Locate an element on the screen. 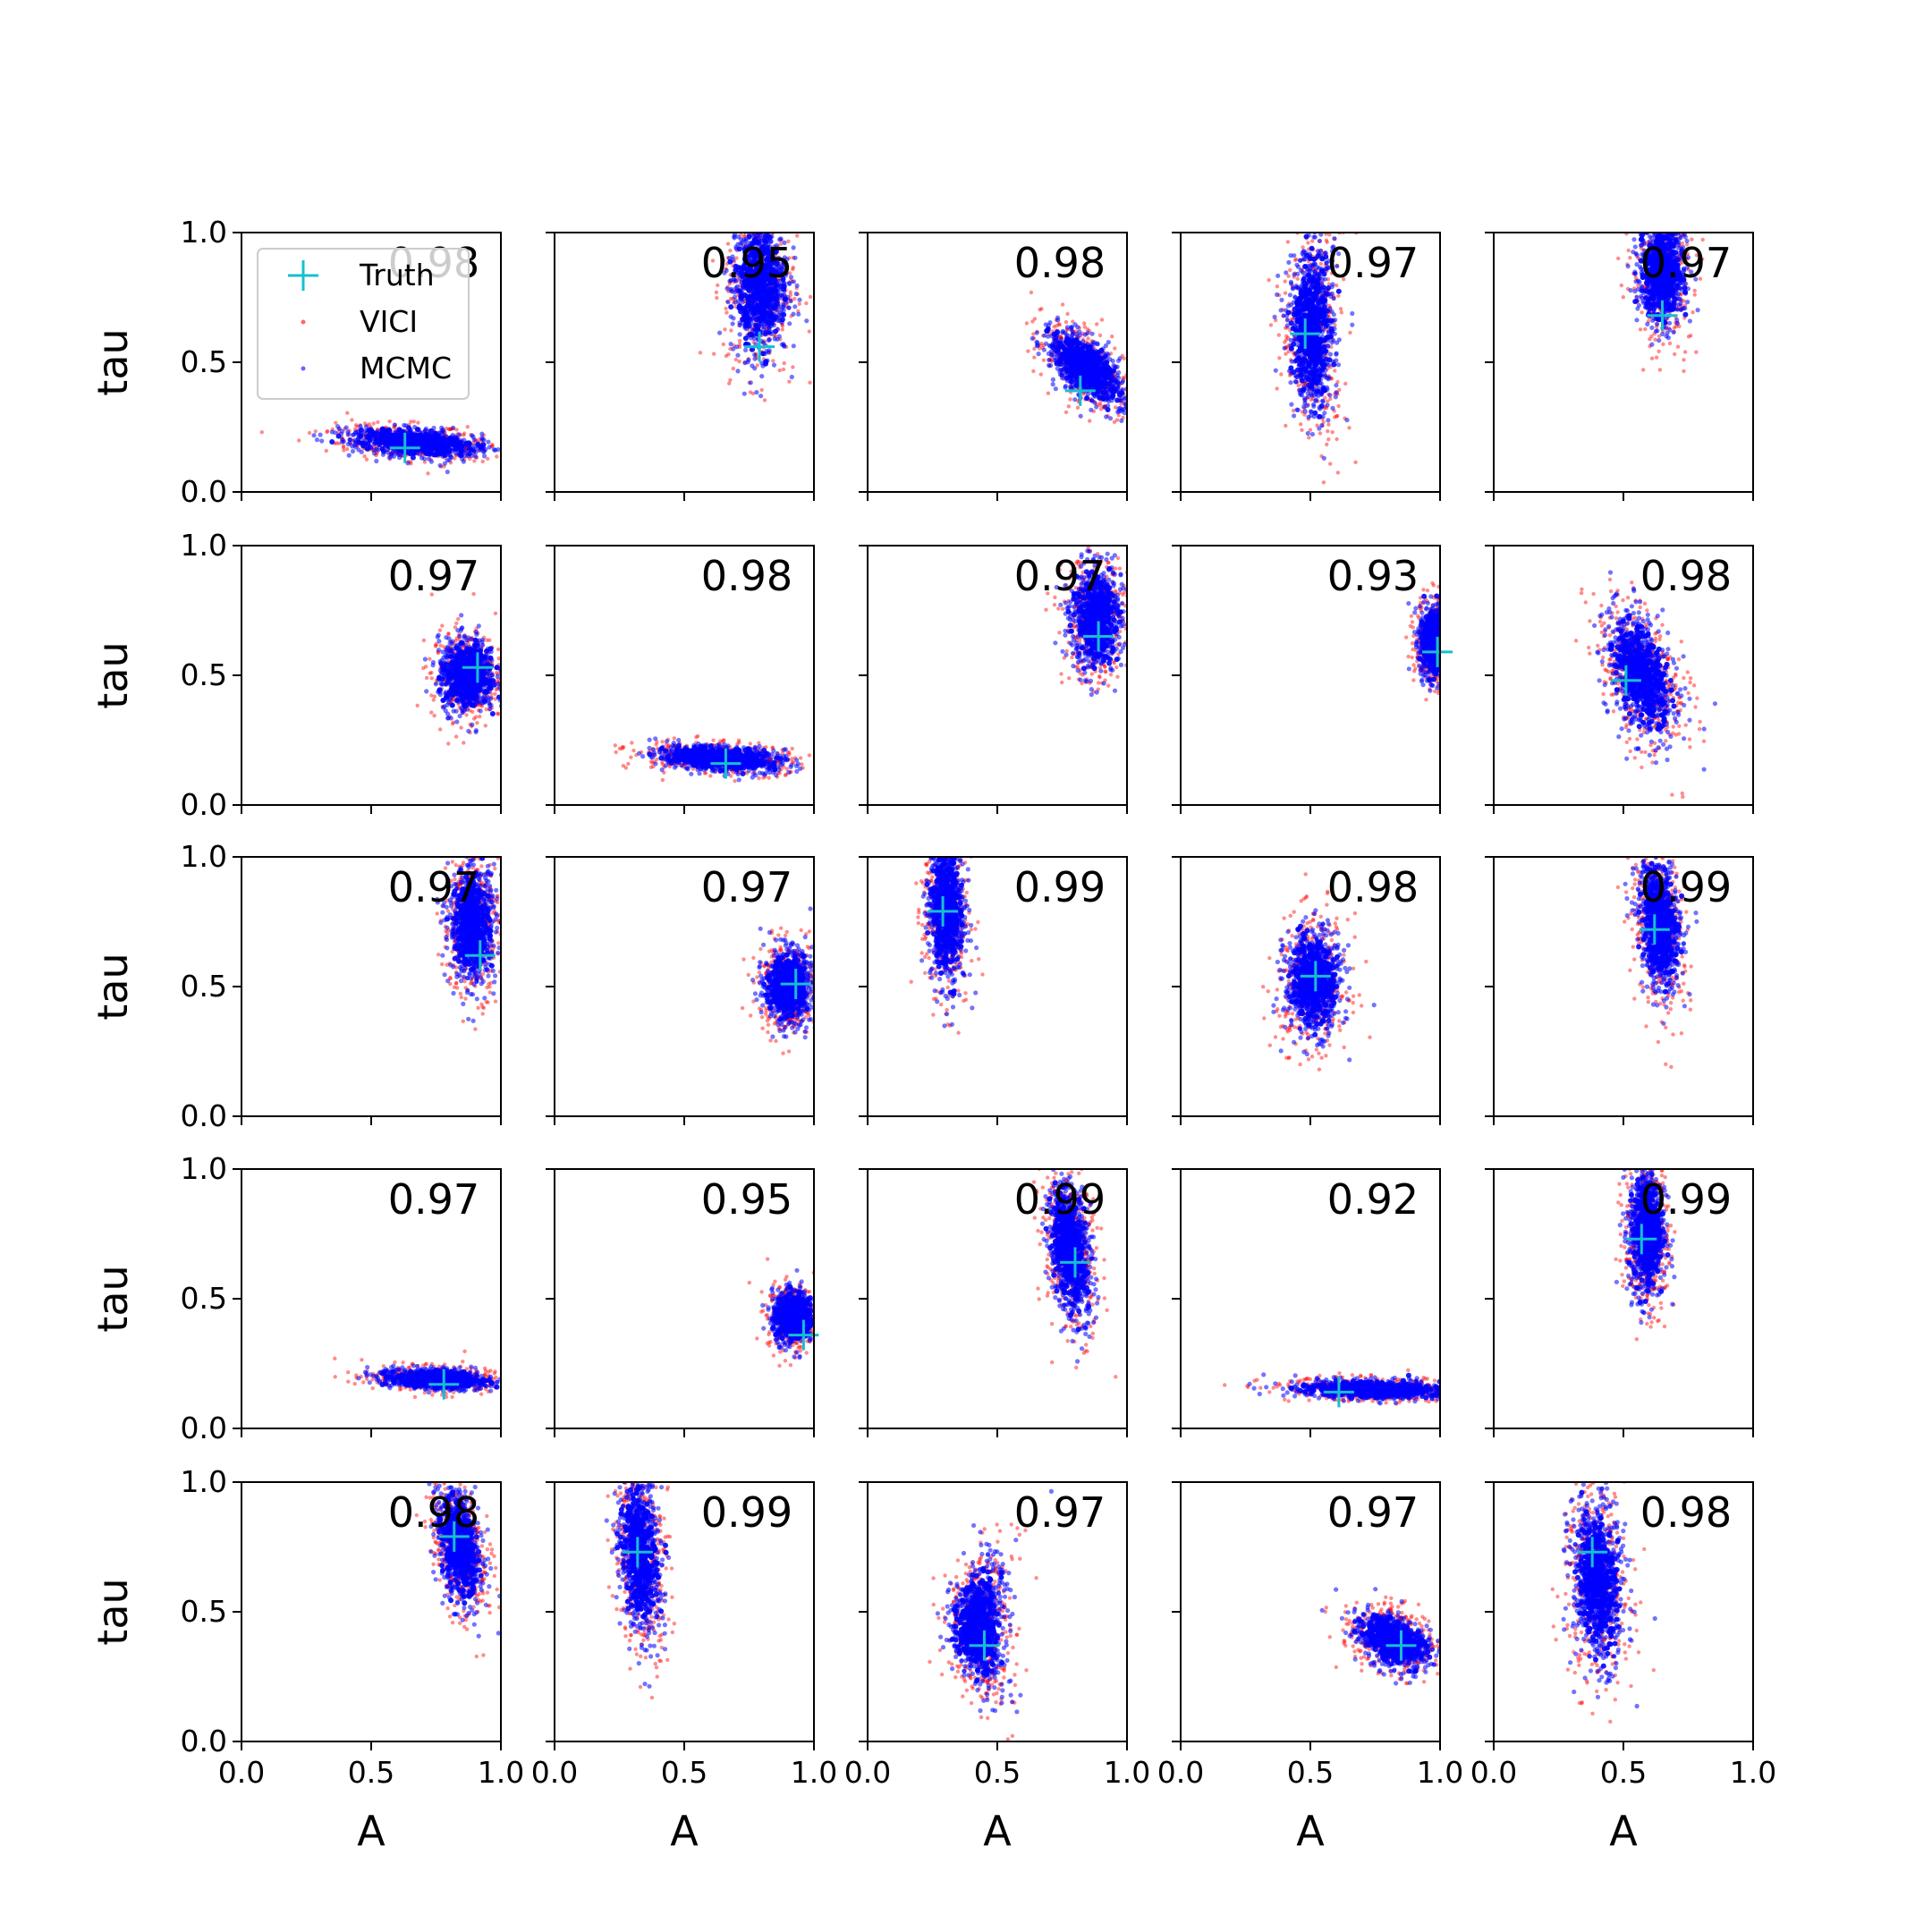 This screenshot has width=1932, height=1932. panel-2: 0.95 is located at coordinates (680, 344).